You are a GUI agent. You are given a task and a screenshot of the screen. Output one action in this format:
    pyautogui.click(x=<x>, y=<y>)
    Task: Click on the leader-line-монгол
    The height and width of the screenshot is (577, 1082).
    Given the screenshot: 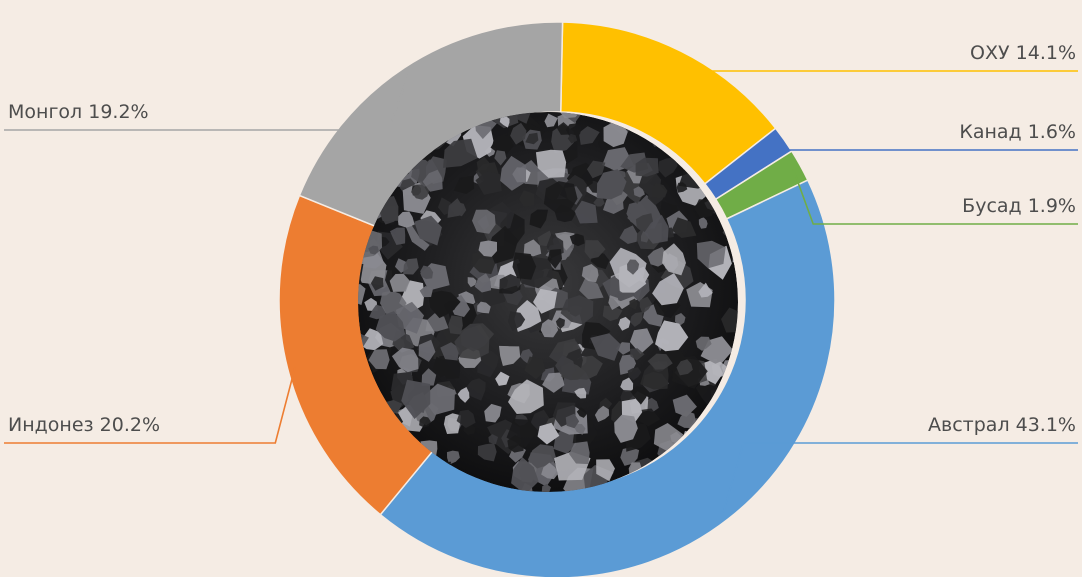 What is the action you would take?
    pyautogui.click(x=207, y=102)
    